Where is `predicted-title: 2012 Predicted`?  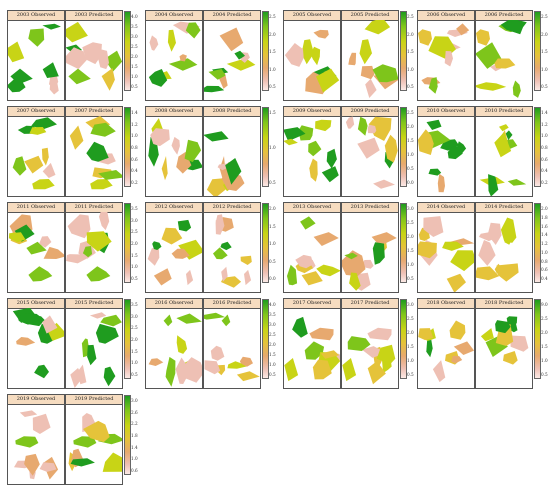
predicted-title: 2012 Predicted is located at coordinates (232, 208).